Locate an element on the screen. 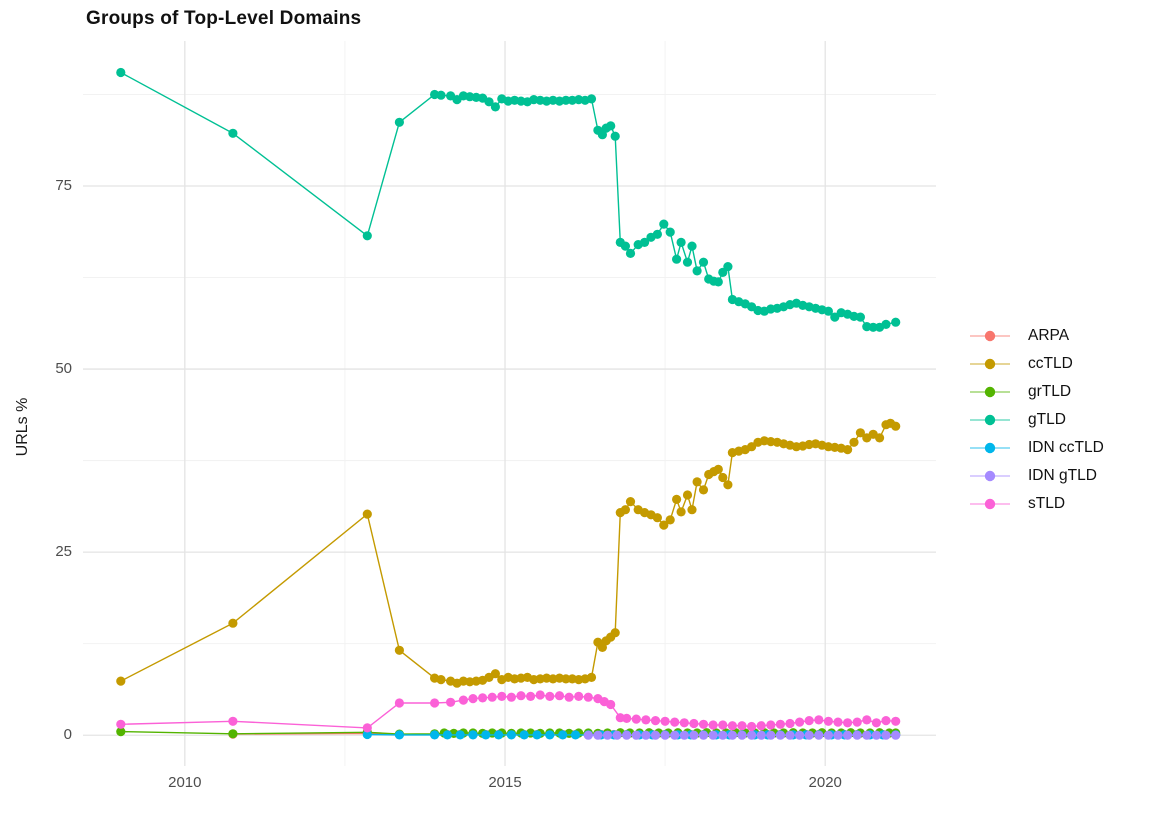 Image resolution: width=1164 pixels, height=827 pixels. y-tick-label: 75 is located at coordinates (63, 185).